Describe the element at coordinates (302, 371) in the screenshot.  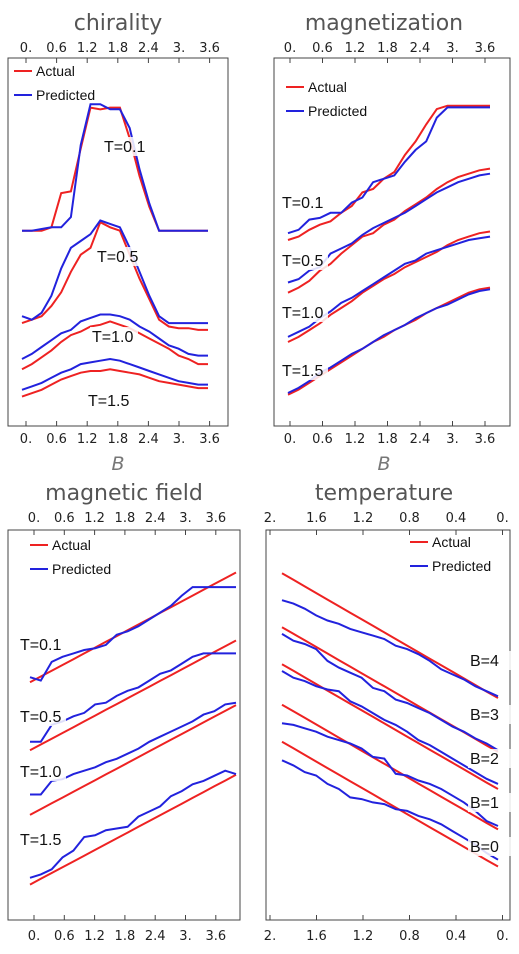
I see `curve-label: T=1.5` at that location.